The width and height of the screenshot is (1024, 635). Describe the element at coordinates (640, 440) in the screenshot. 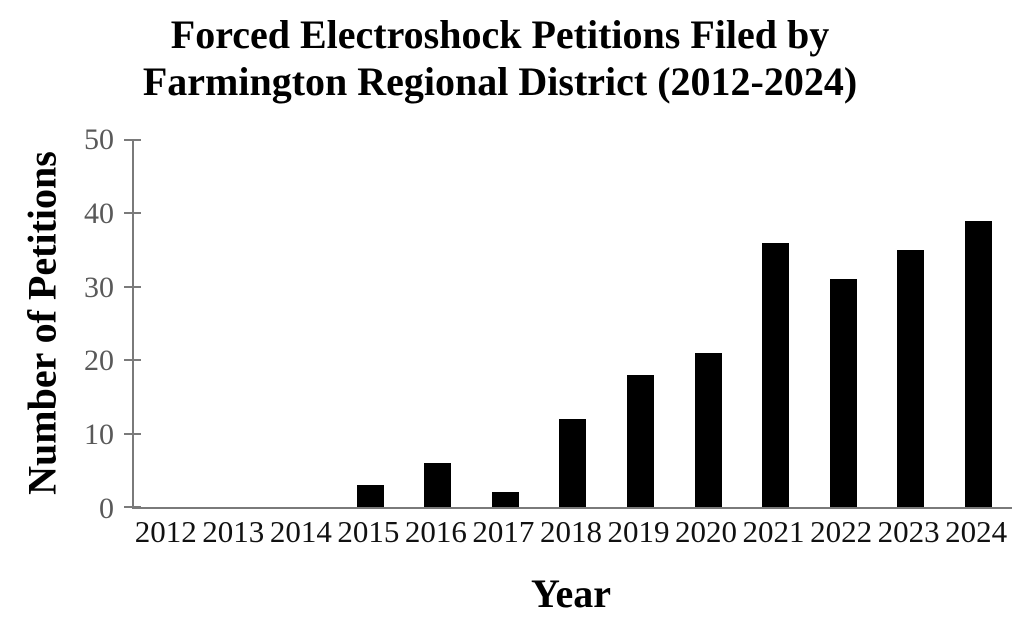

I see `bar-2019` at that location.